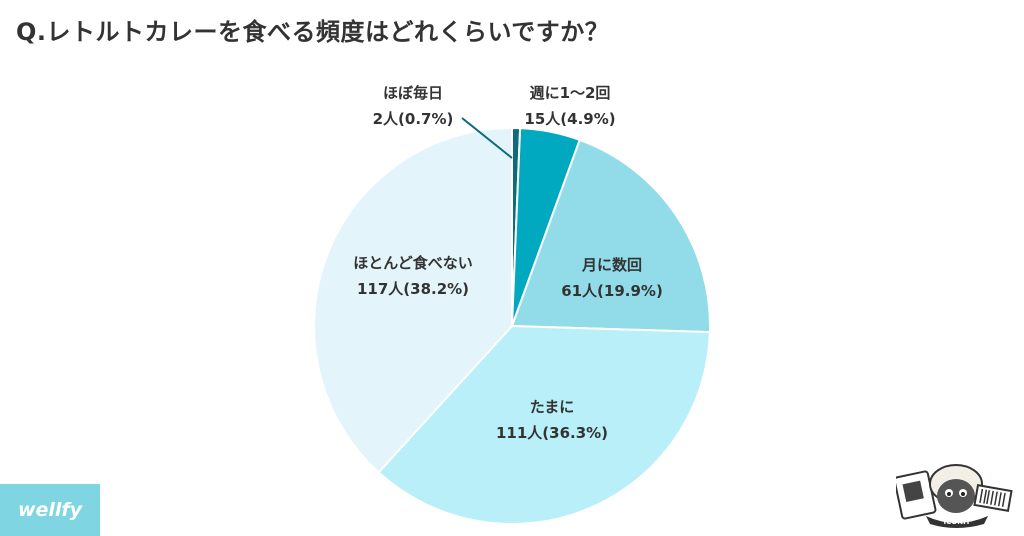 This screenshot has width=1024, height=536. Describe the element at coordinates (413, 93) in the screenshot. I see `slice-label-almost-daily: ほぼ毎日` at that location.